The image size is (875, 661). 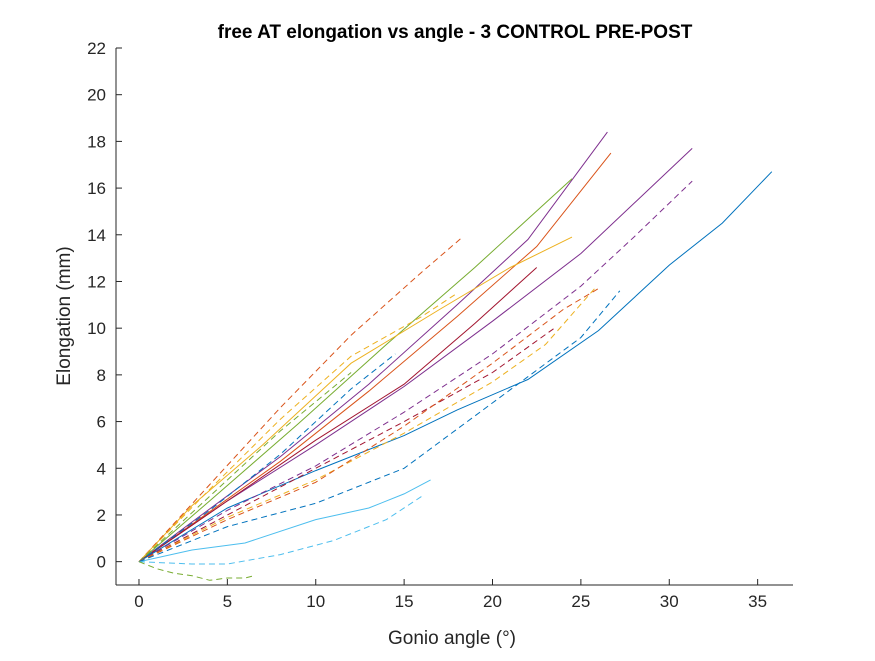 What do you see at coordinates (492, 601) in the screenshot?
I see `x-tick-label: 20` at bounding box center [492, 601].